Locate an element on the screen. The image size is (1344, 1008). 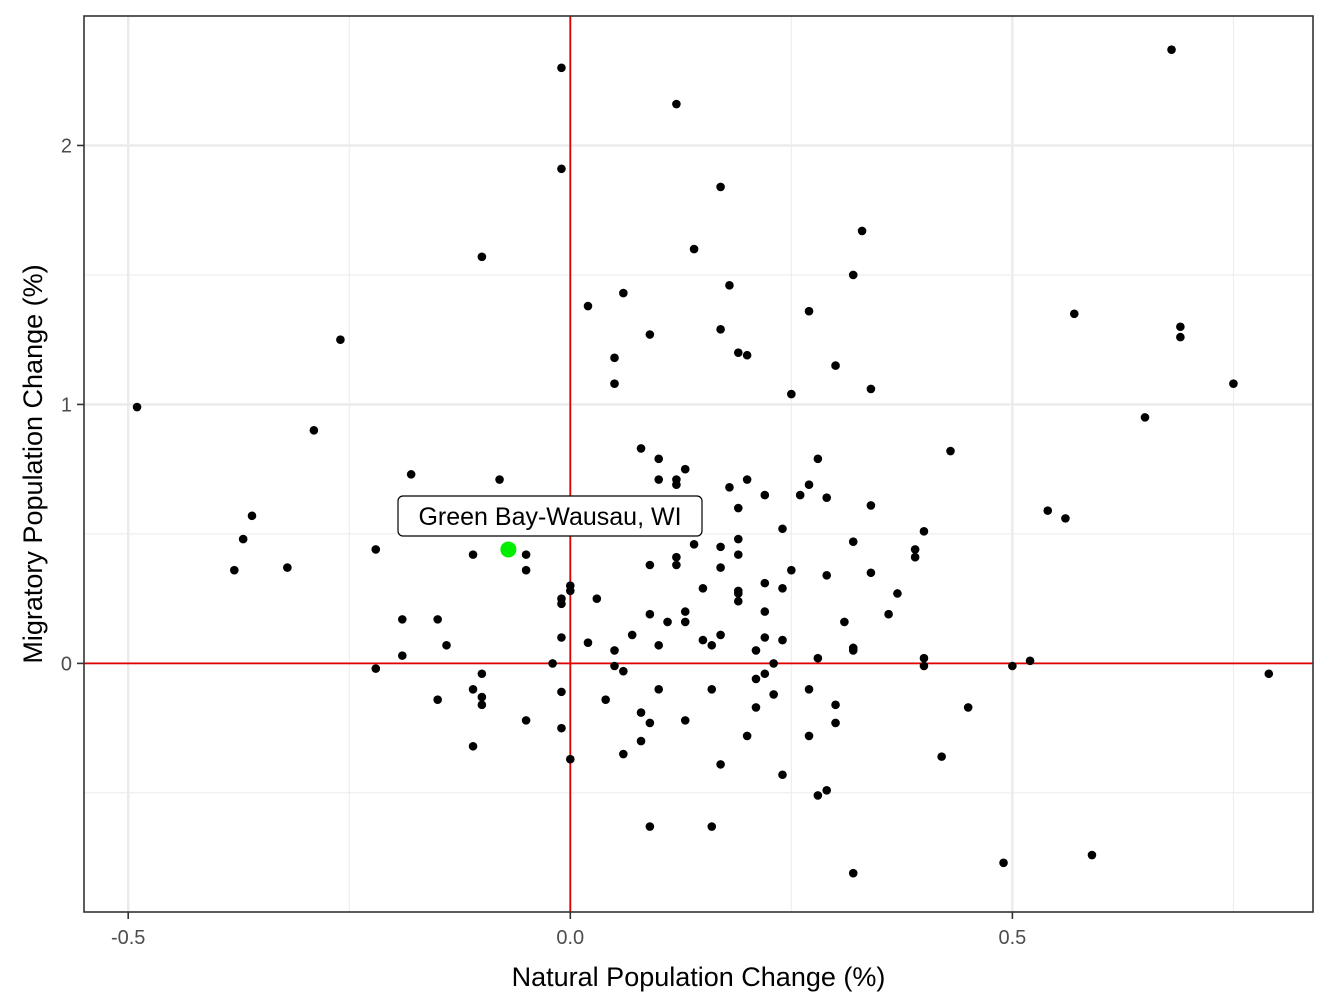
x-tick-label: -0.5 is located at coordinates (128, 938).